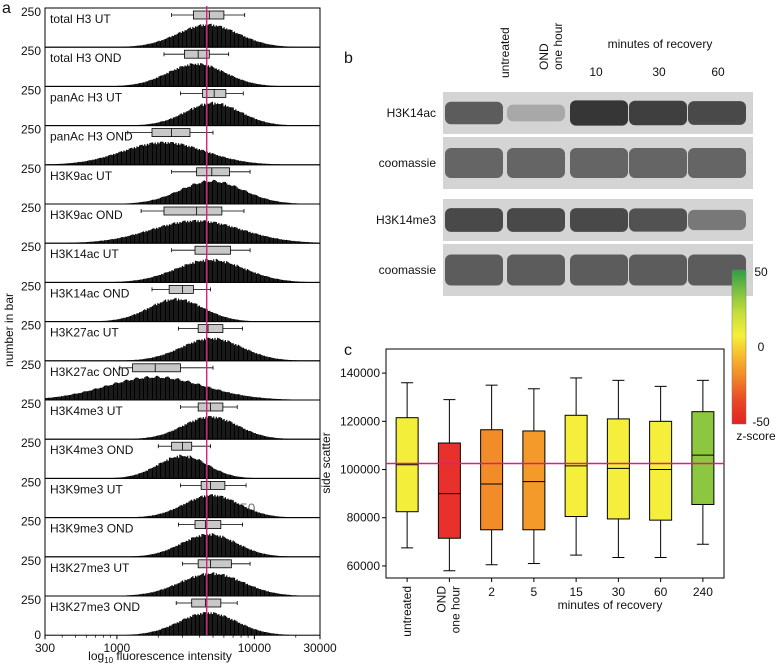 The image size is (778, 668). I want to click on x-tick-label: 300, so click(45, 648).